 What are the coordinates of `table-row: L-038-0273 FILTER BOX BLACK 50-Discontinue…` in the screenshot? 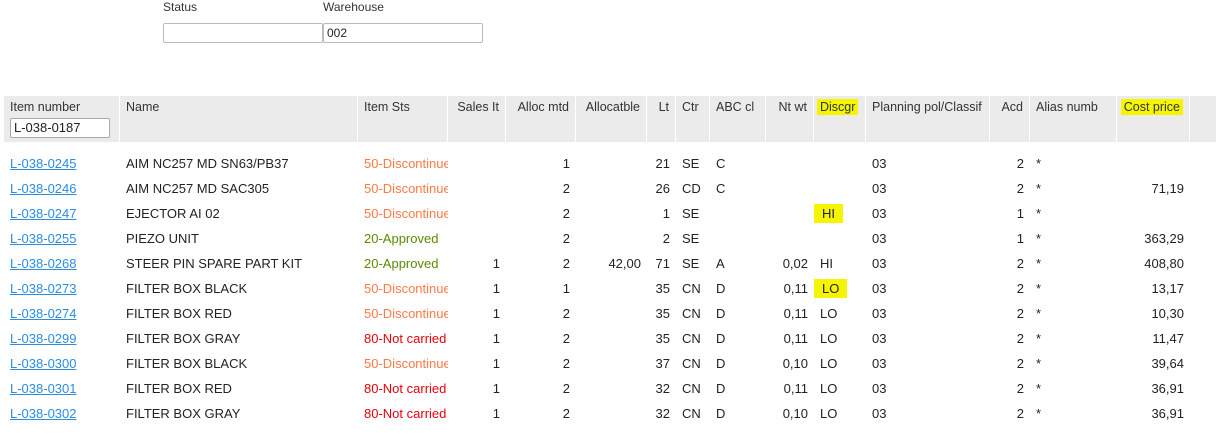 It's located at (610, 288).